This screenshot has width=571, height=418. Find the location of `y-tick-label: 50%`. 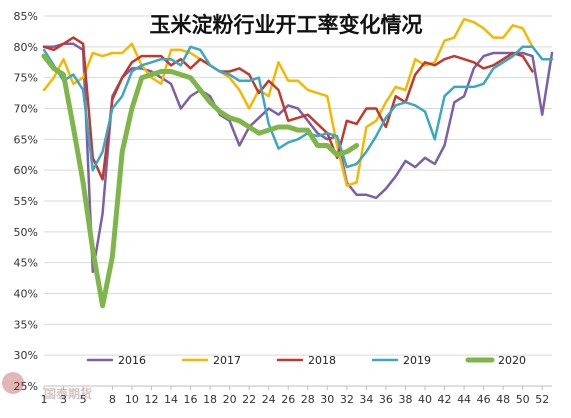

y-tick-label: 50% is located at coordinates (26, 232).